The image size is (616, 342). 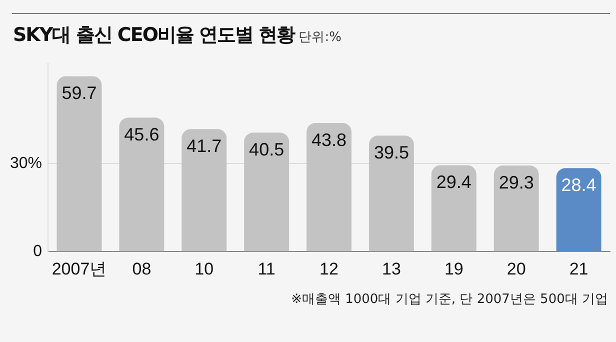 I want to click on data-label: 59.7, so click(x=79, y=93).